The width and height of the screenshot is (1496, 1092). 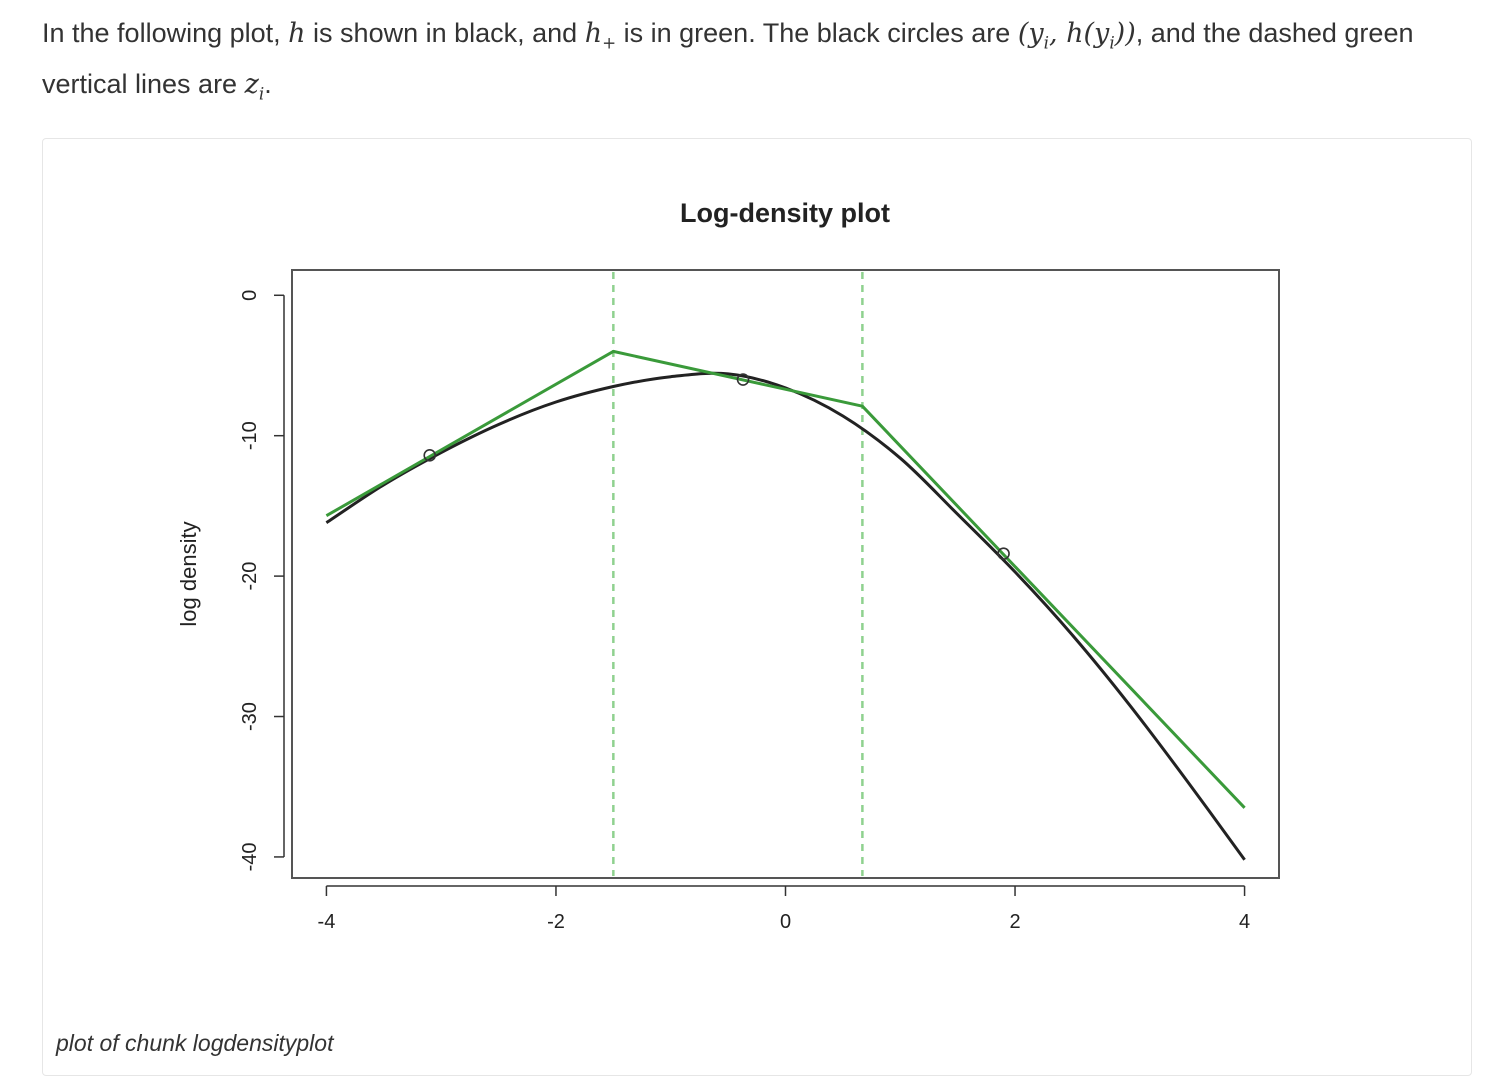 What do you see at coordinates (785, 213) in the screenshot?
I see `chart-title: Log-density plot` at bounding box center [785, 213].